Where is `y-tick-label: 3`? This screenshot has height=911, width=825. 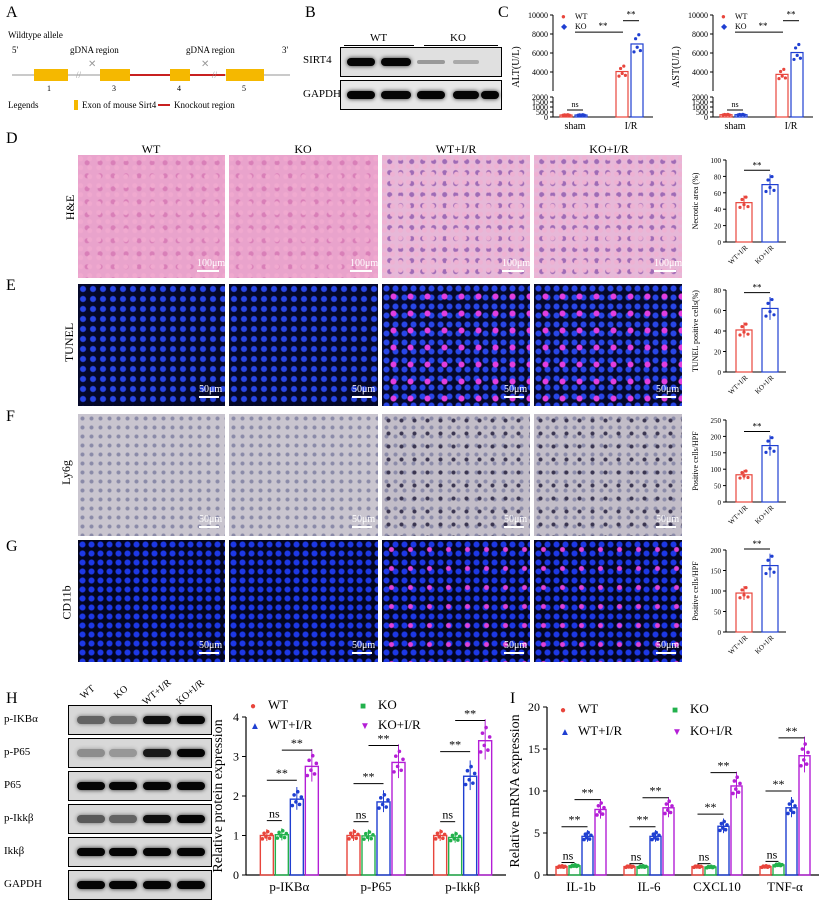
y-tick-label: 3 is located at coordinates (236, 757).